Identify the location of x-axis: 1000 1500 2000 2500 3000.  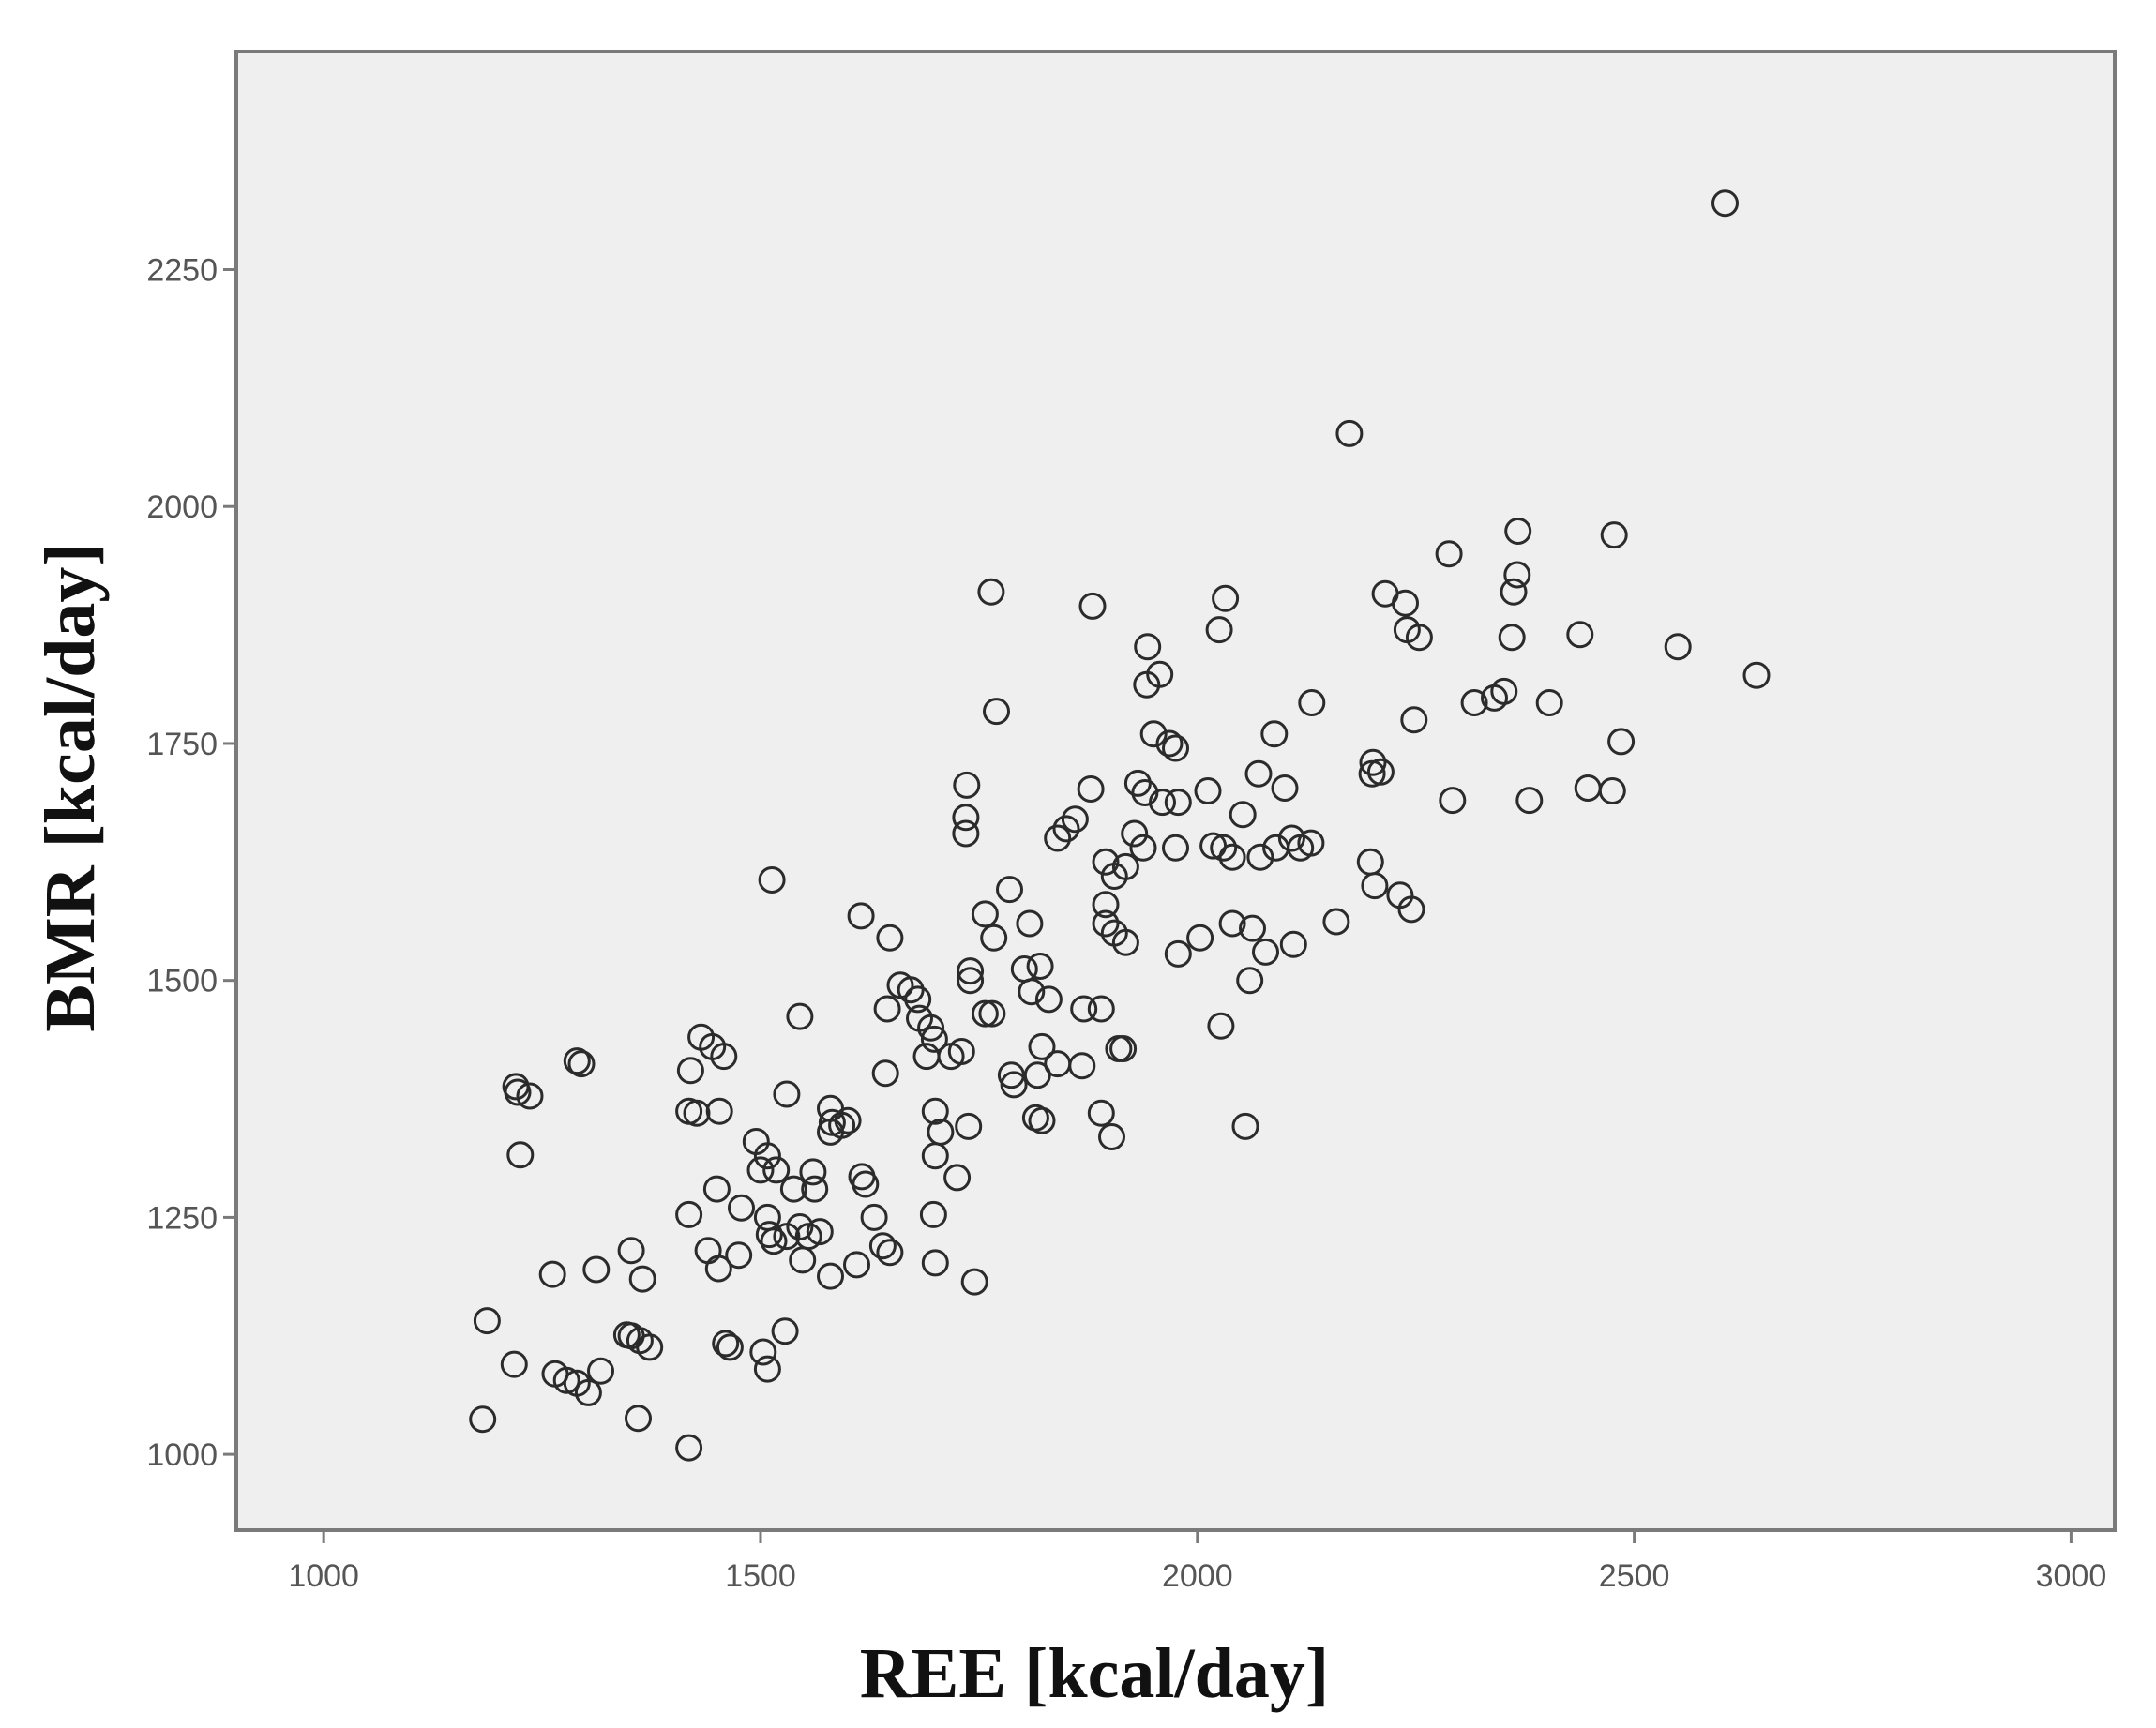
(1197, 1562).